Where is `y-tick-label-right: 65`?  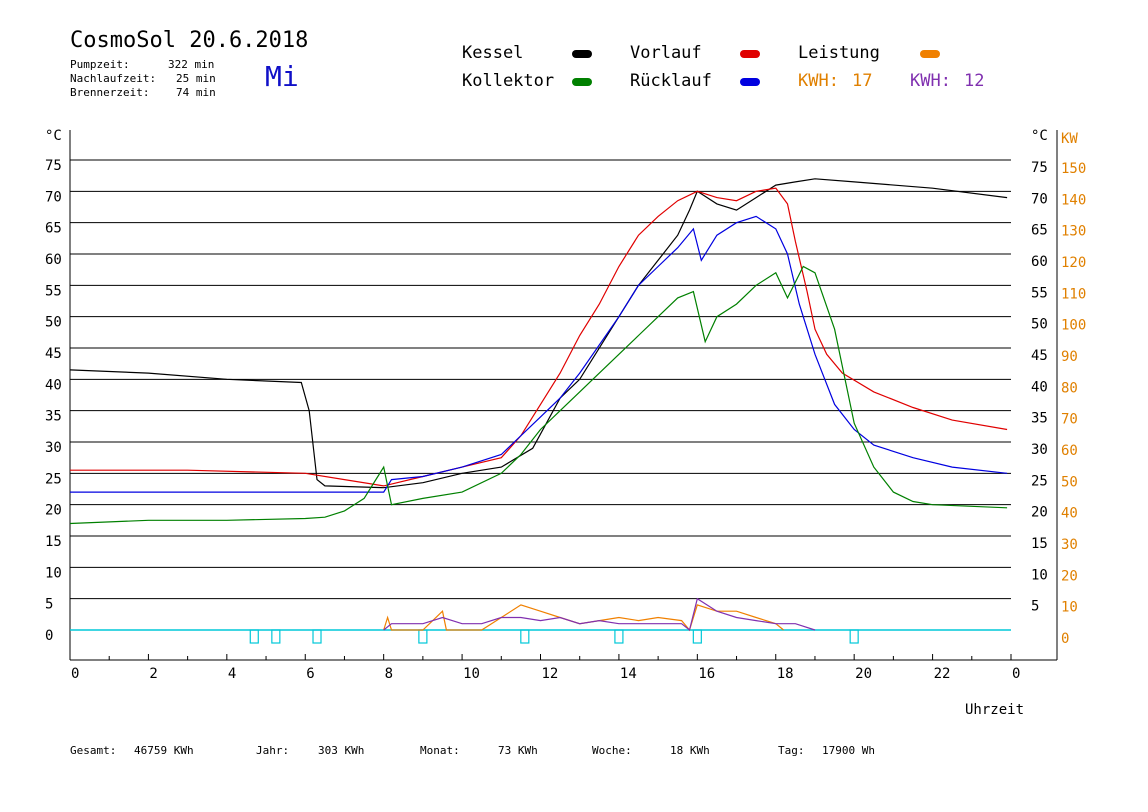 y-tick-label-right: 65 is located at coordinates (1039, 231).